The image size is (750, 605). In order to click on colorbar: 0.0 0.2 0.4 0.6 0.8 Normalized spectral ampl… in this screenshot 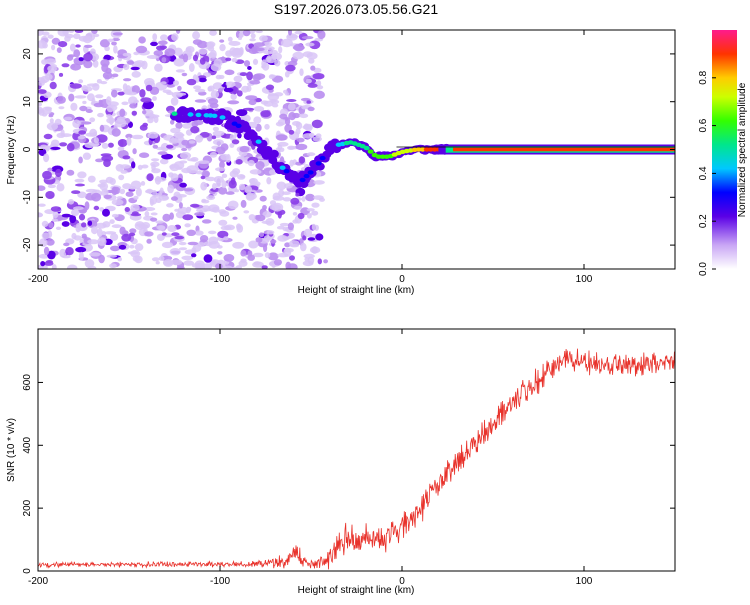, I will do `click(723, 153)`.